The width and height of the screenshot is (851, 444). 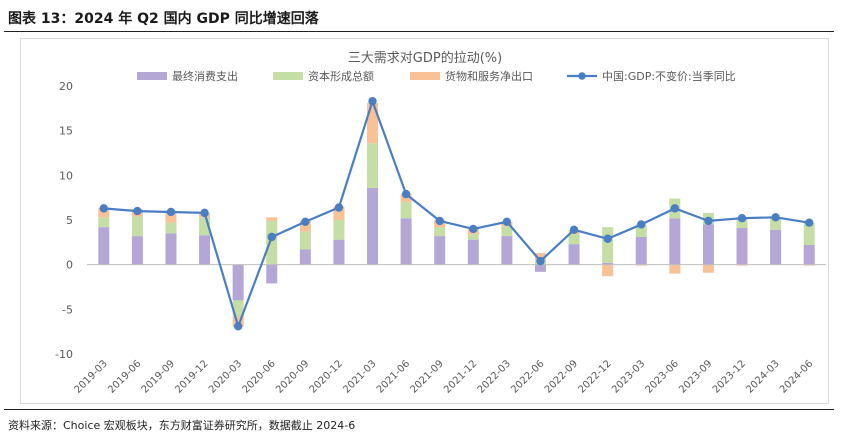 I want to click on bar-2020-06-s1, so click(x=272, y=242).